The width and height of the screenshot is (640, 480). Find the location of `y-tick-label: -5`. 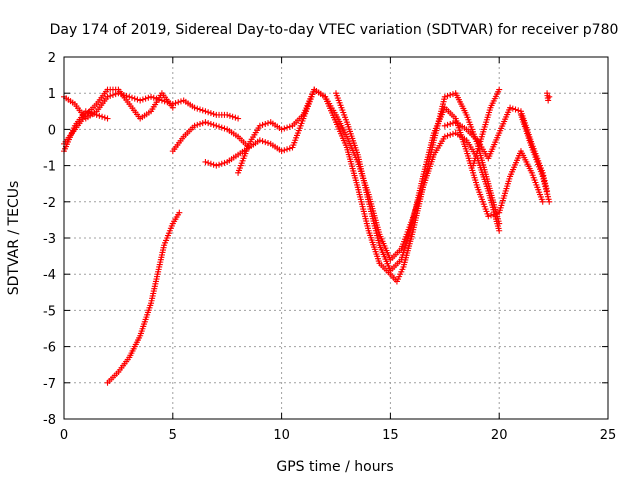

y-tick-label: -5 is located at coordinates (49, 311).